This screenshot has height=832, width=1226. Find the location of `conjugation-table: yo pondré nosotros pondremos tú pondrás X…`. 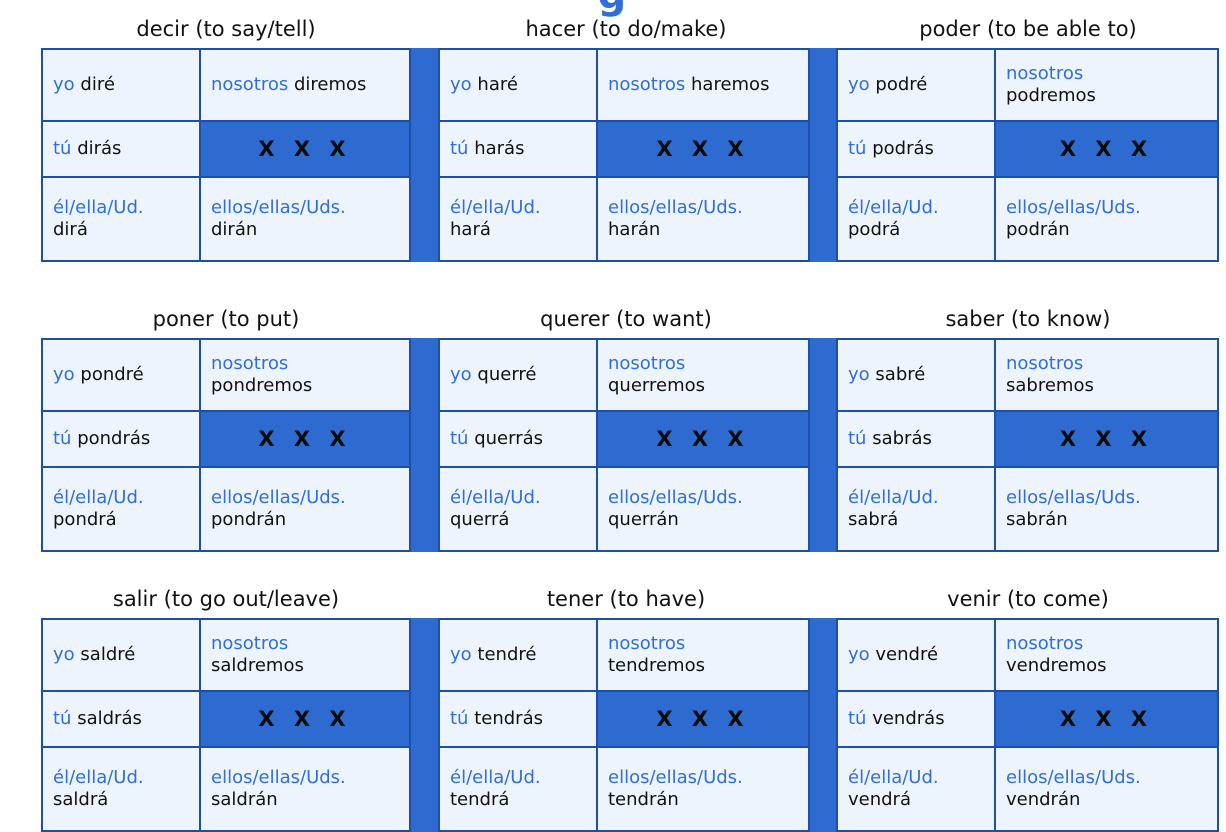

conjugation-table: yo pondré nosotros pondremos tú pondrás X… is located at coordinates (226, 445).